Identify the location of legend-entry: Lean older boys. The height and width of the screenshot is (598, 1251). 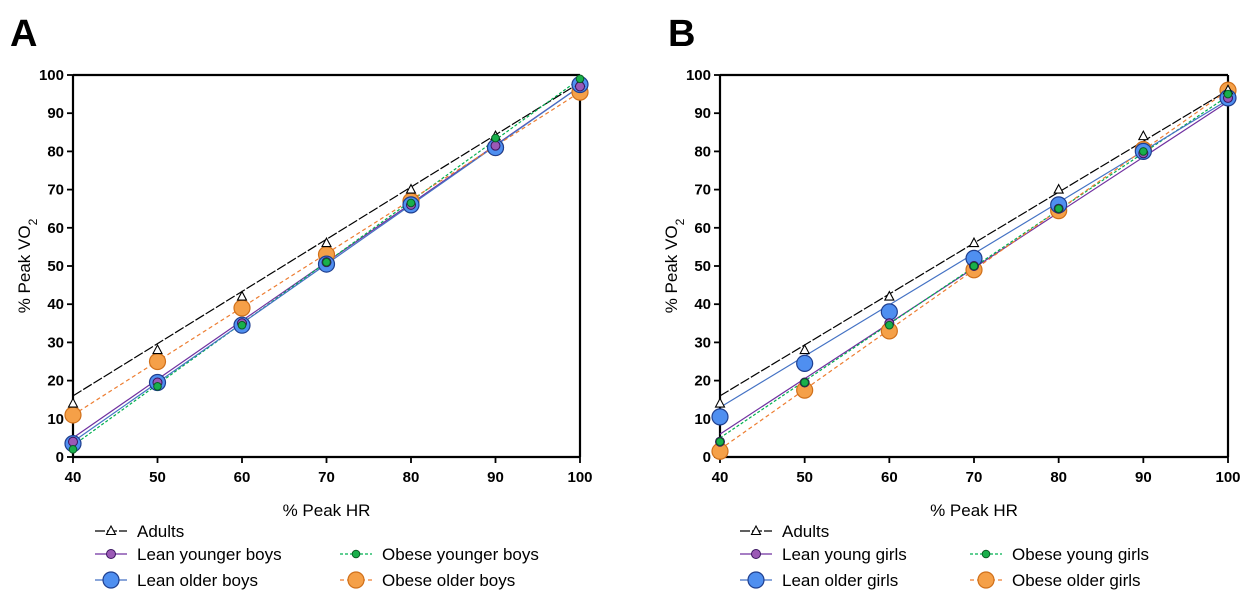
(176, 580).